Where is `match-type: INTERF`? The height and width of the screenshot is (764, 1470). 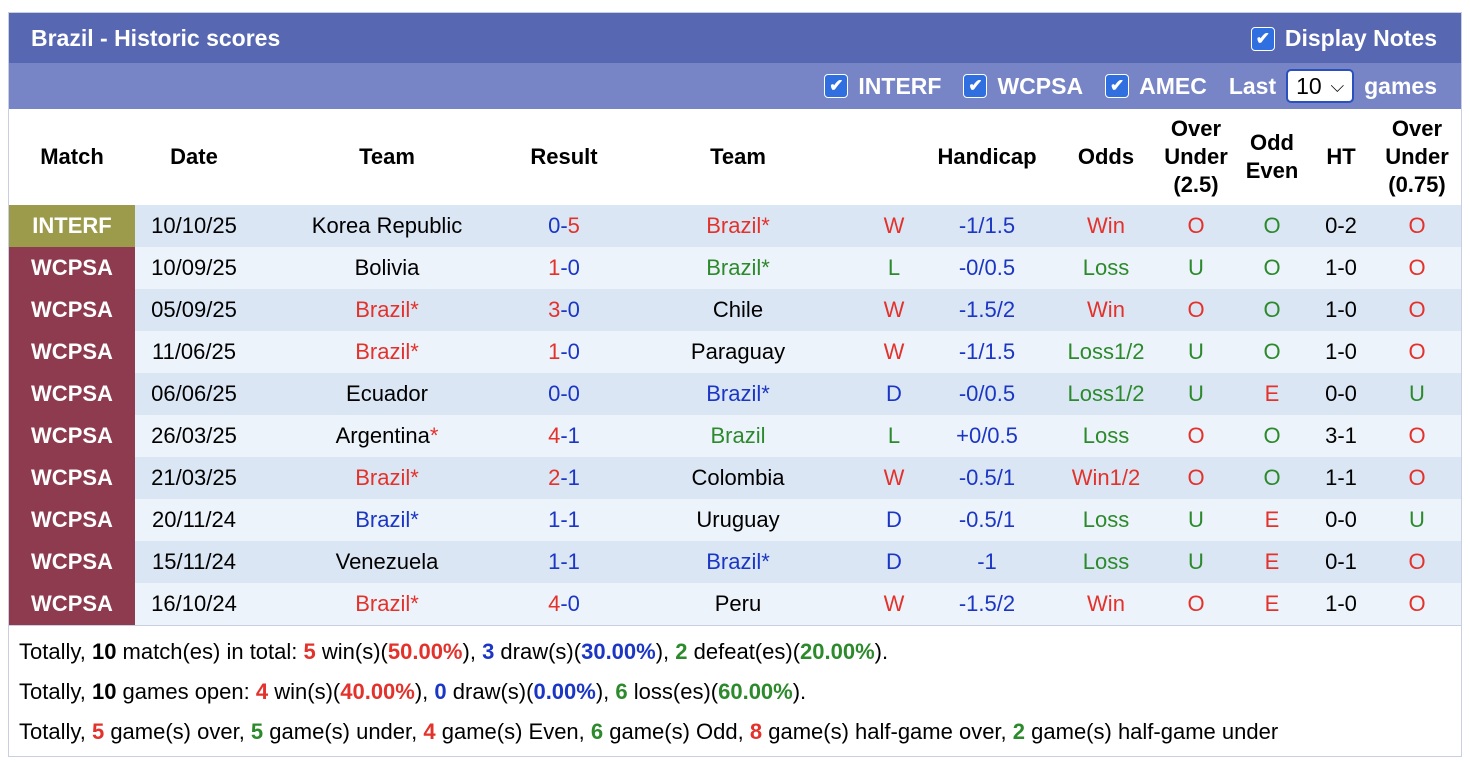
match-type: INTERF is located at coordinates (72, 226).